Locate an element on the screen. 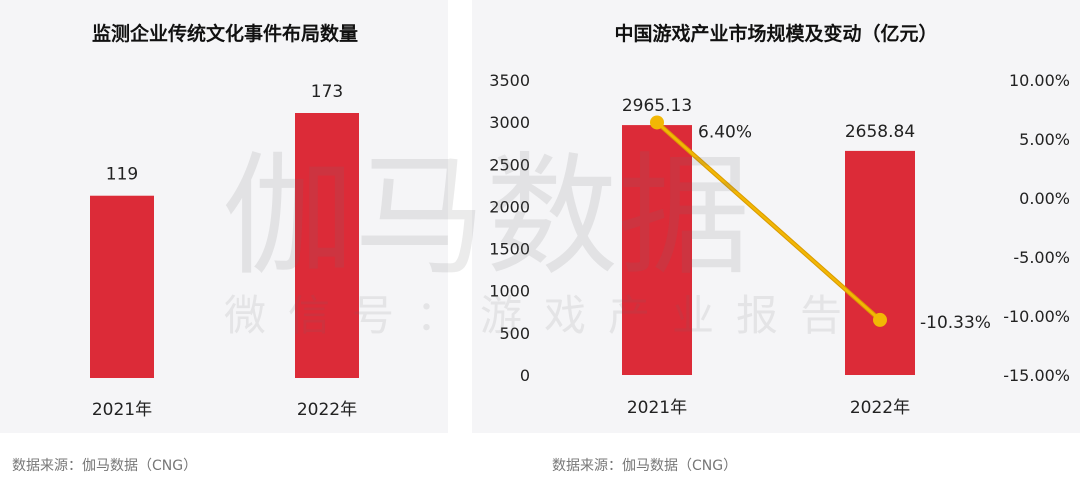 The width and height of the screenshot is (1080, 483). right-y-tick: -15.00% is located at coordinates (1036, 375).